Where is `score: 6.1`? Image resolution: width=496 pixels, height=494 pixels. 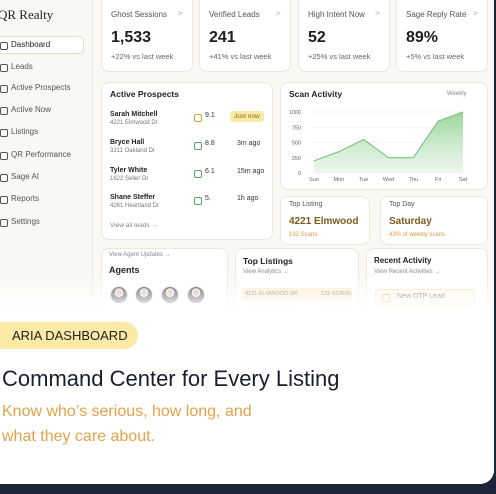
score: 6.1 is located at coordinates (210, 171).